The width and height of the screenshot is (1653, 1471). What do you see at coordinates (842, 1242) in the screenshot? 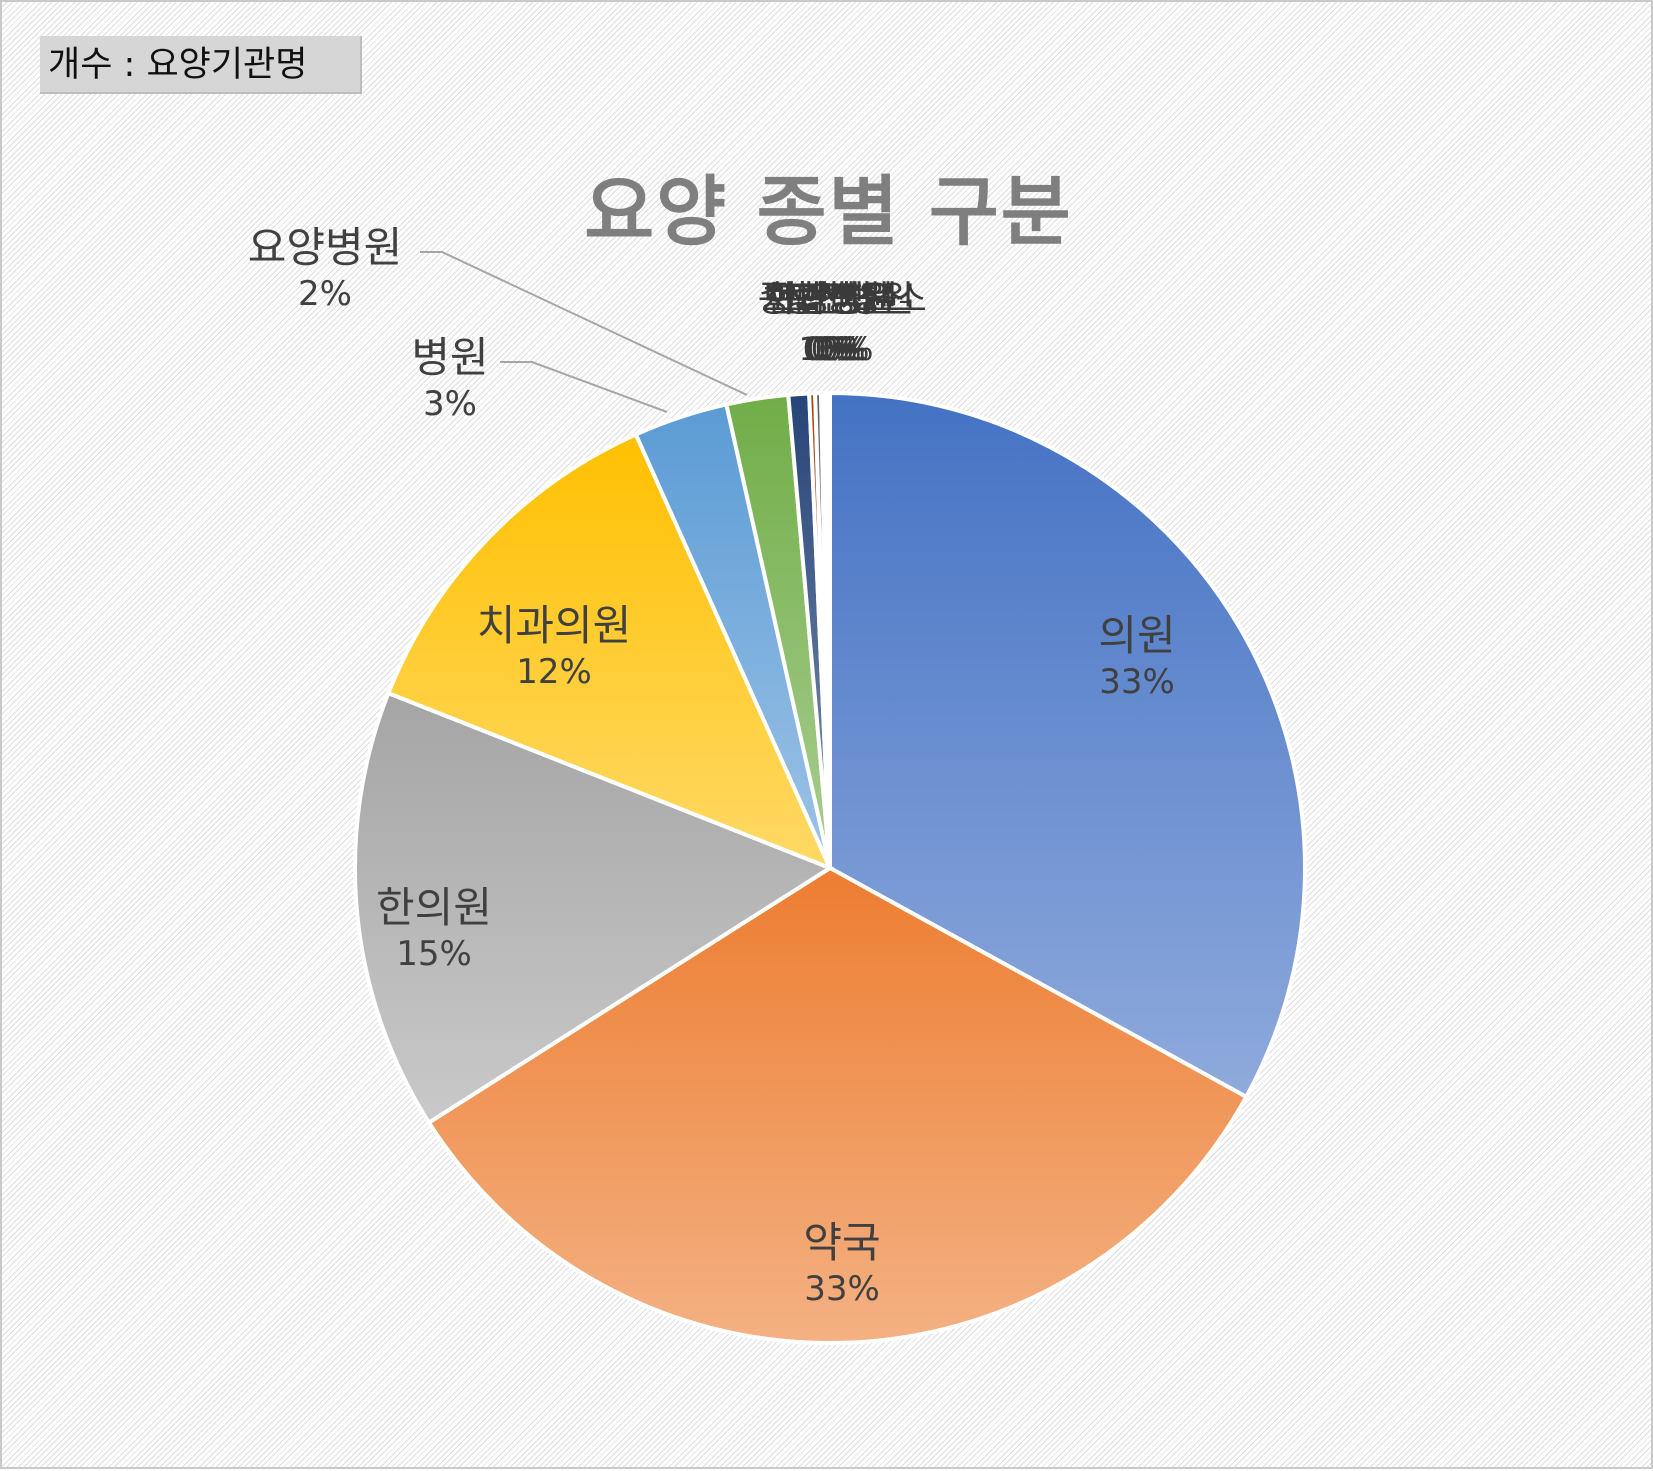
I see `slice-label-name: 약국` at bounding box center [842, 1242].